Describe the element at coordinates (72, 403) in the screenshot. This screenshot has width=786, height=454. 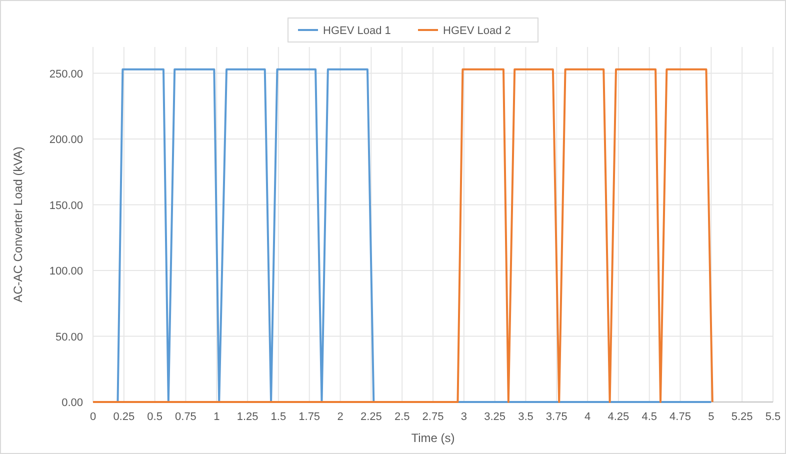
I see `y-tick-label: 0.00` at that location.